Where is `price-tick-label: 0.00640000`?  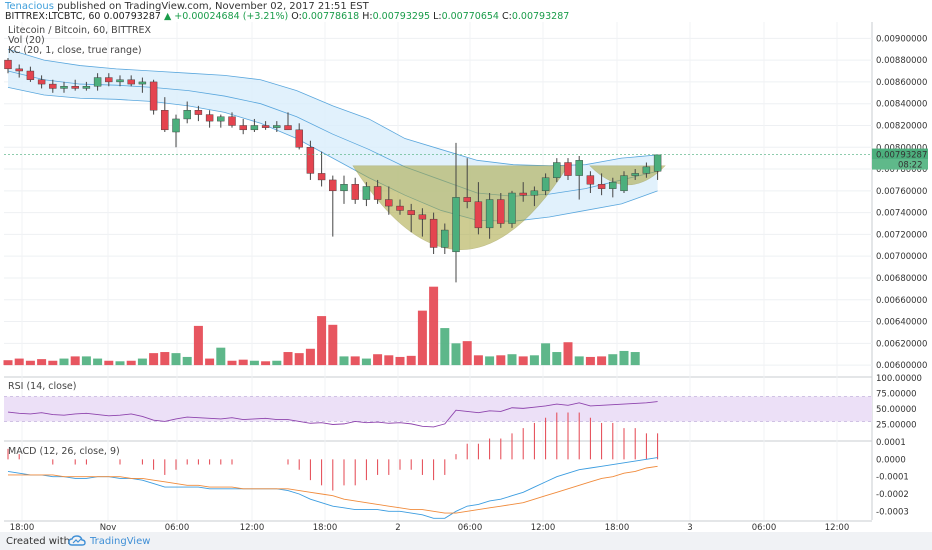 price-tick-label: 0.00640000 is located at coordinates (901, 323).